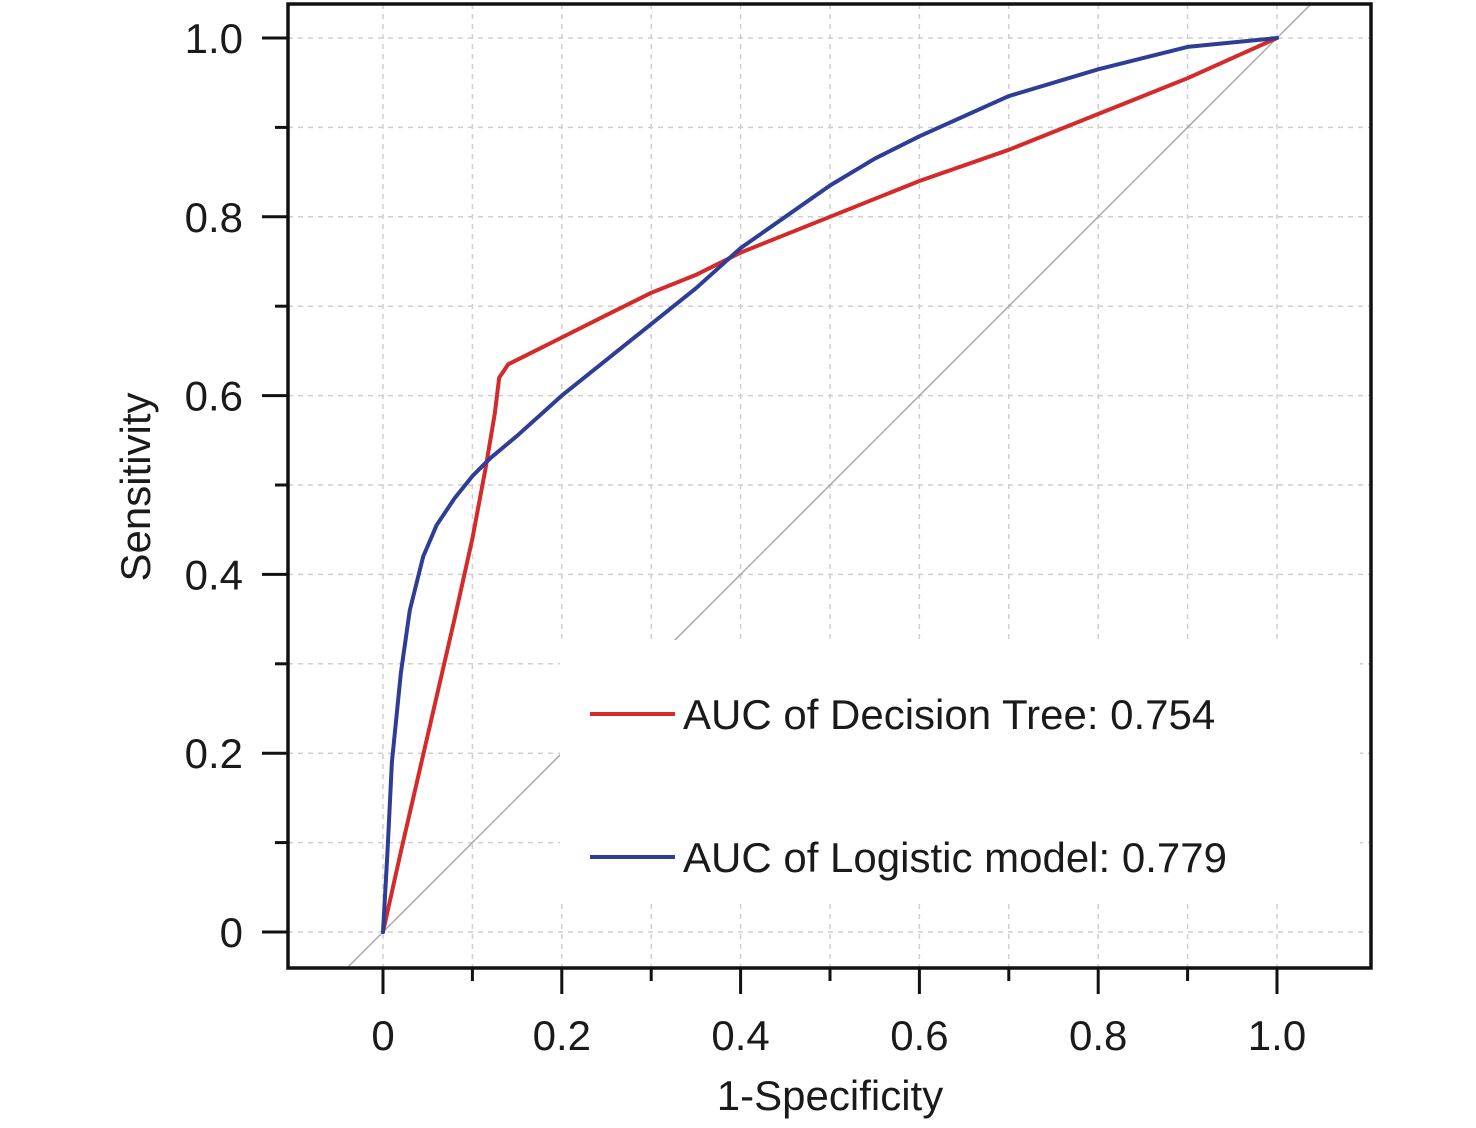 The width and height of the screenshot is (1476, 1128). What do you see at coordinates (740, 1035) in the screenshot?
I see `x-tick-label: 0.4` at bounding box center [740, 1035].